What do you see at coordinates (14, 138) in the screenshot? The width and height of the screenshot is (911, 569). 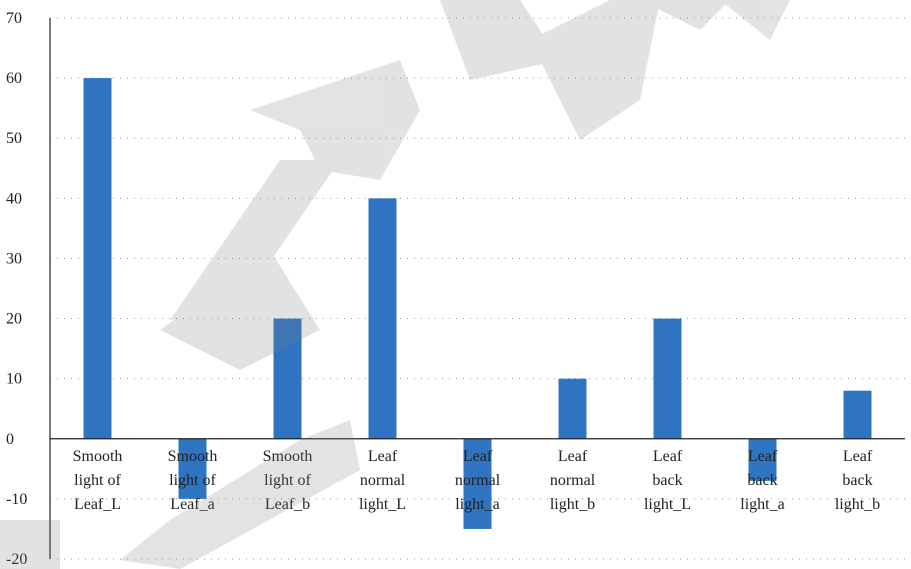 I see `y-tick-label: 50` at bounding box center [14, 138].